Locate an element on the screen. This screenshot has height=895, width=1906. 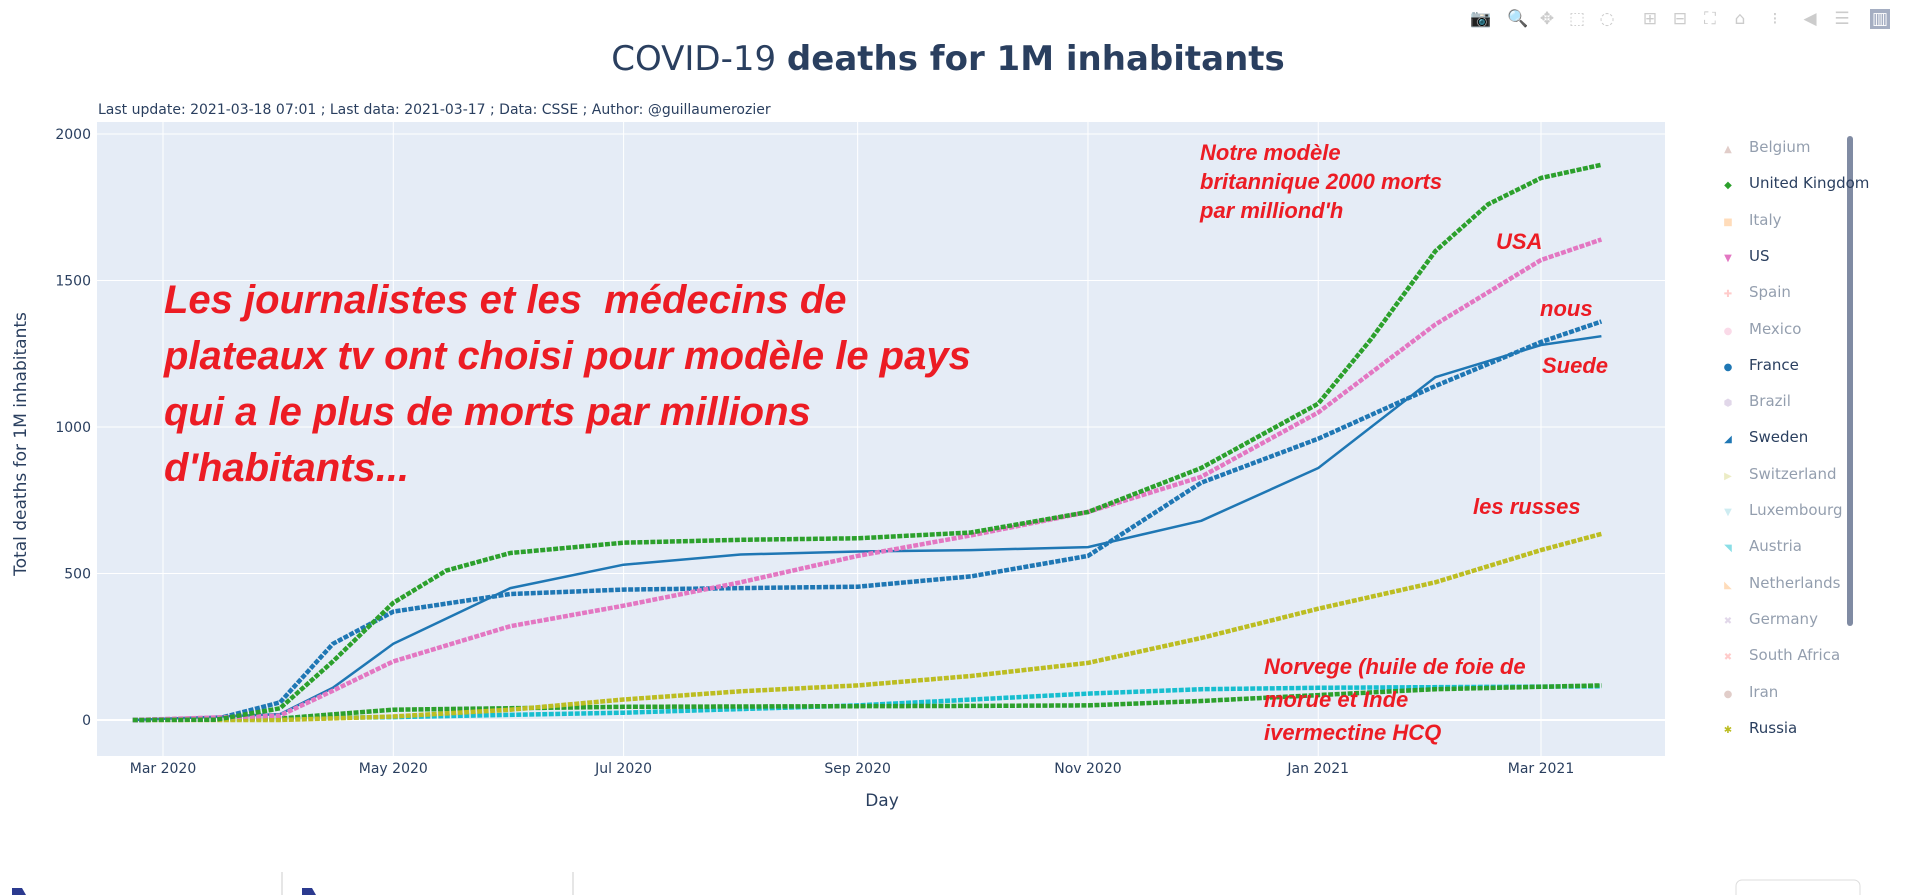
bottom-button is located at coordinates (1798, 887).